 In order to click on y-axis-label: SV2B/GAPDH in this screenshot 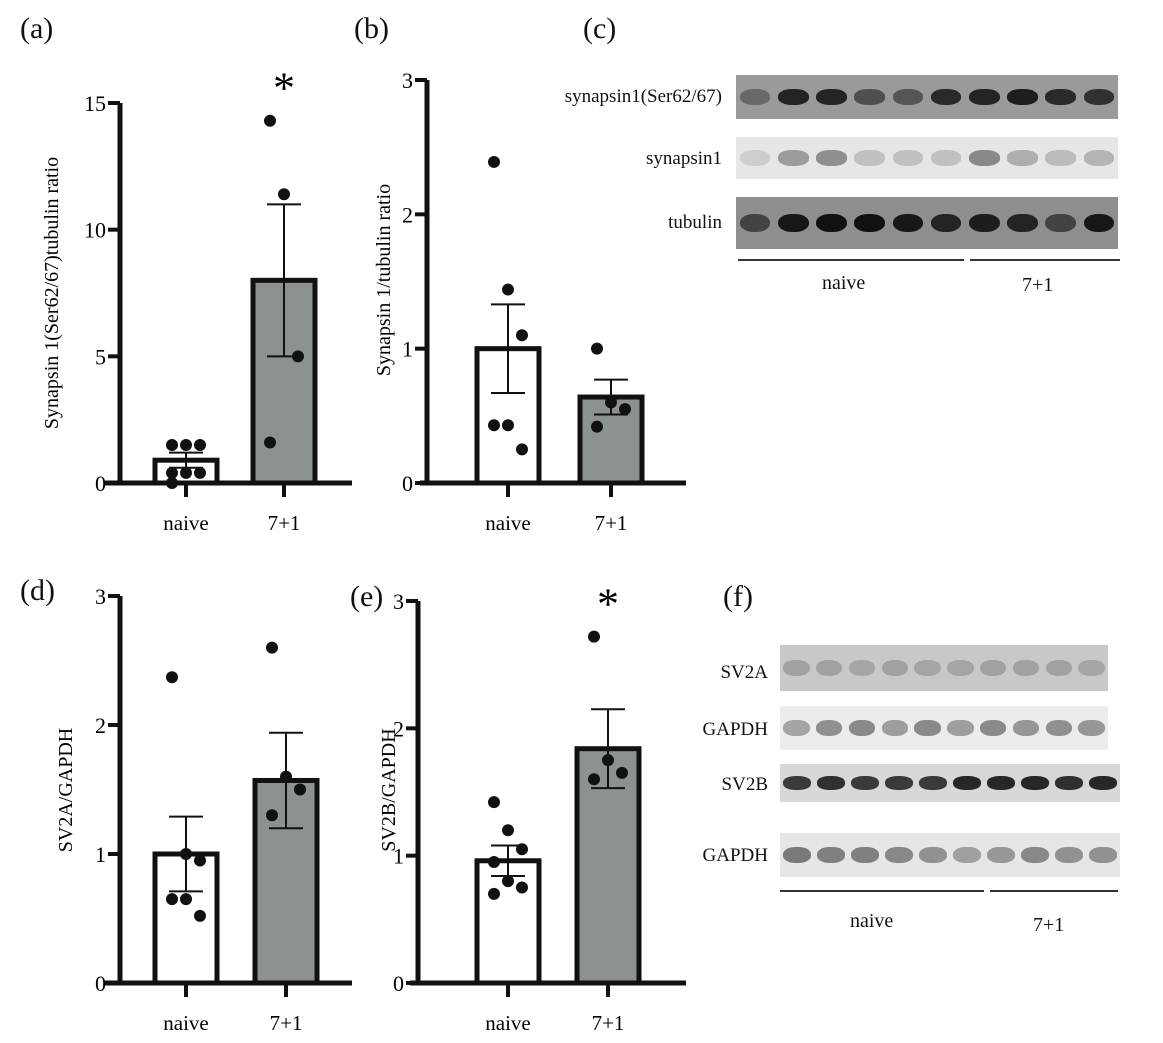, I will do `click(389, 789)`.